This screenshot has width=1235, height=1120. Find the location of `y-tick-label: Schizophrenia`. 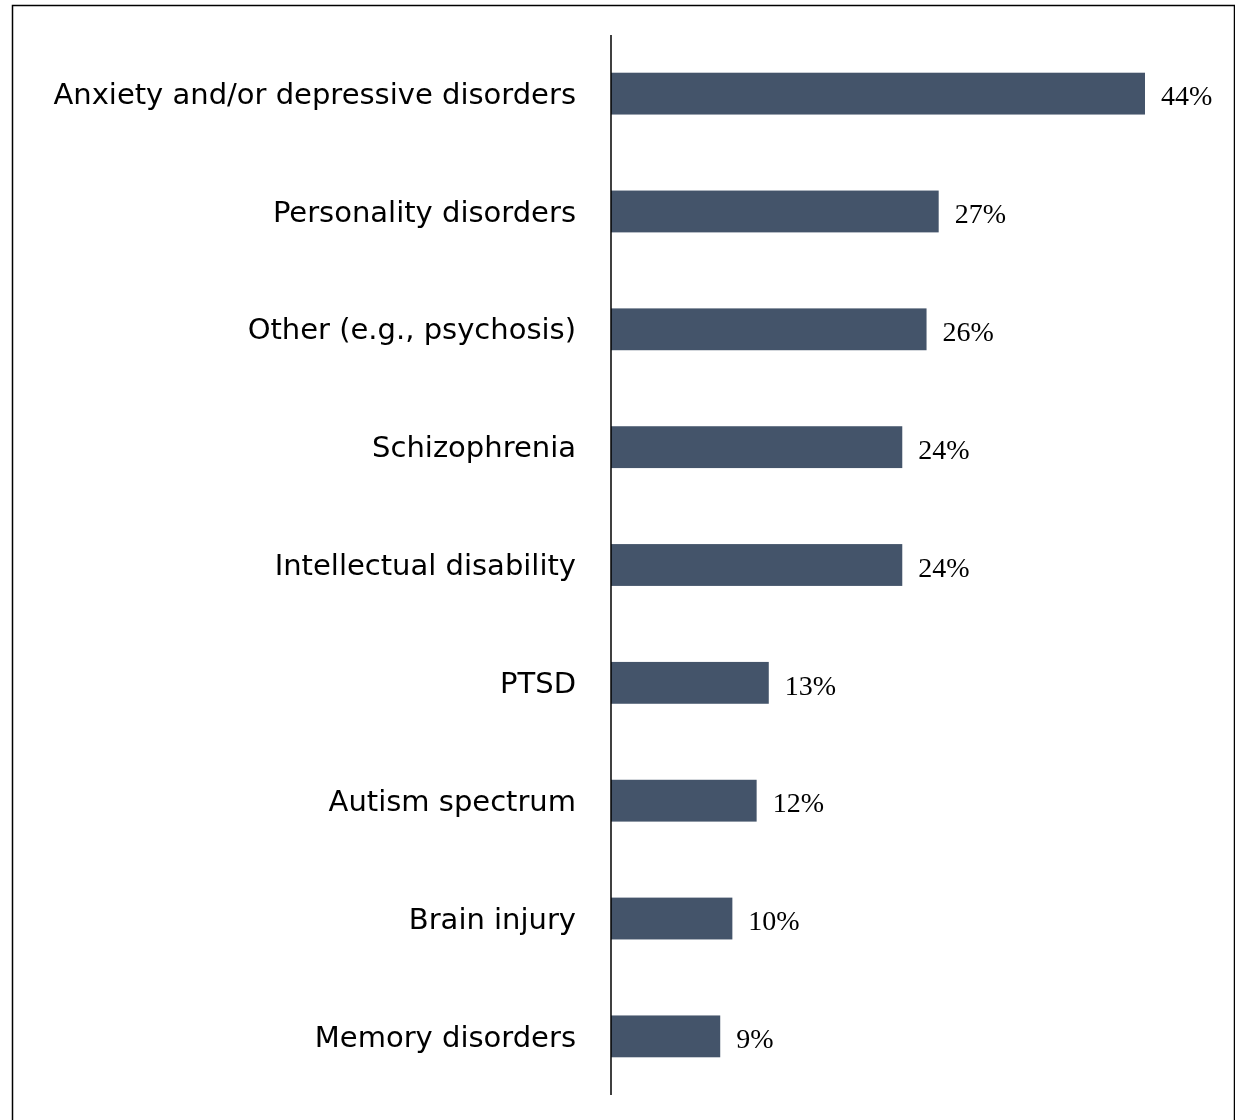

y-tick-label: Schizophrenia is located at coordinates (474, 447).